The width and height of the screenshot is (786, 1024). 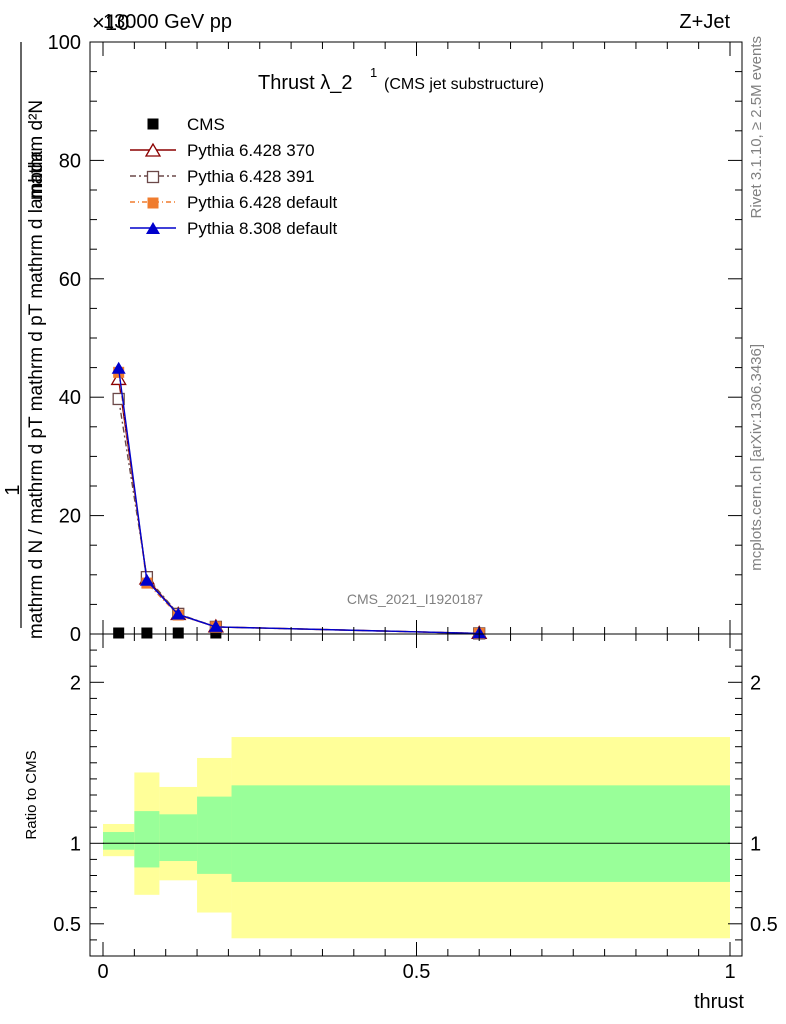 I want to click on y-label-top: 1, so click(x=13, y=489).